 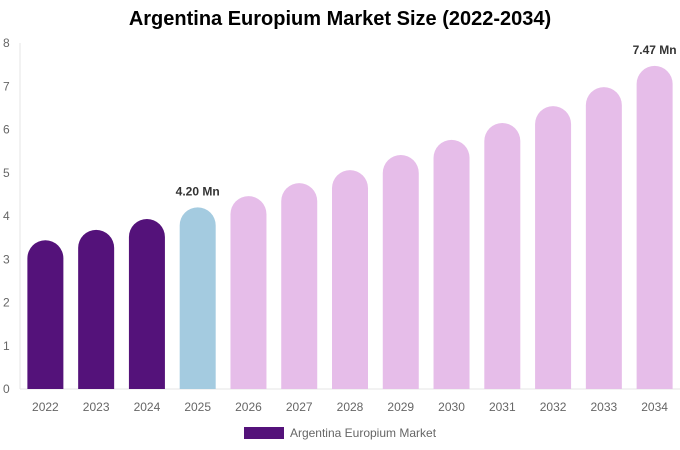 What do you see at coordinates (350, 279) in the screenshot?
I see `bar-2028` at bounding box center [350, 279].